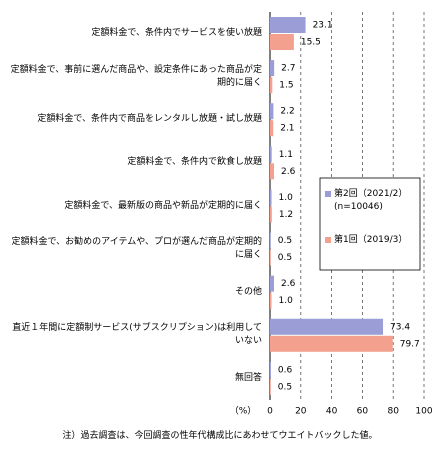 The image size is (439, 457). Describe the element at coordinates (194, 162) in the screenshot. I see `category-label: 定額料金で、条件内で飲食し放題` at that location.